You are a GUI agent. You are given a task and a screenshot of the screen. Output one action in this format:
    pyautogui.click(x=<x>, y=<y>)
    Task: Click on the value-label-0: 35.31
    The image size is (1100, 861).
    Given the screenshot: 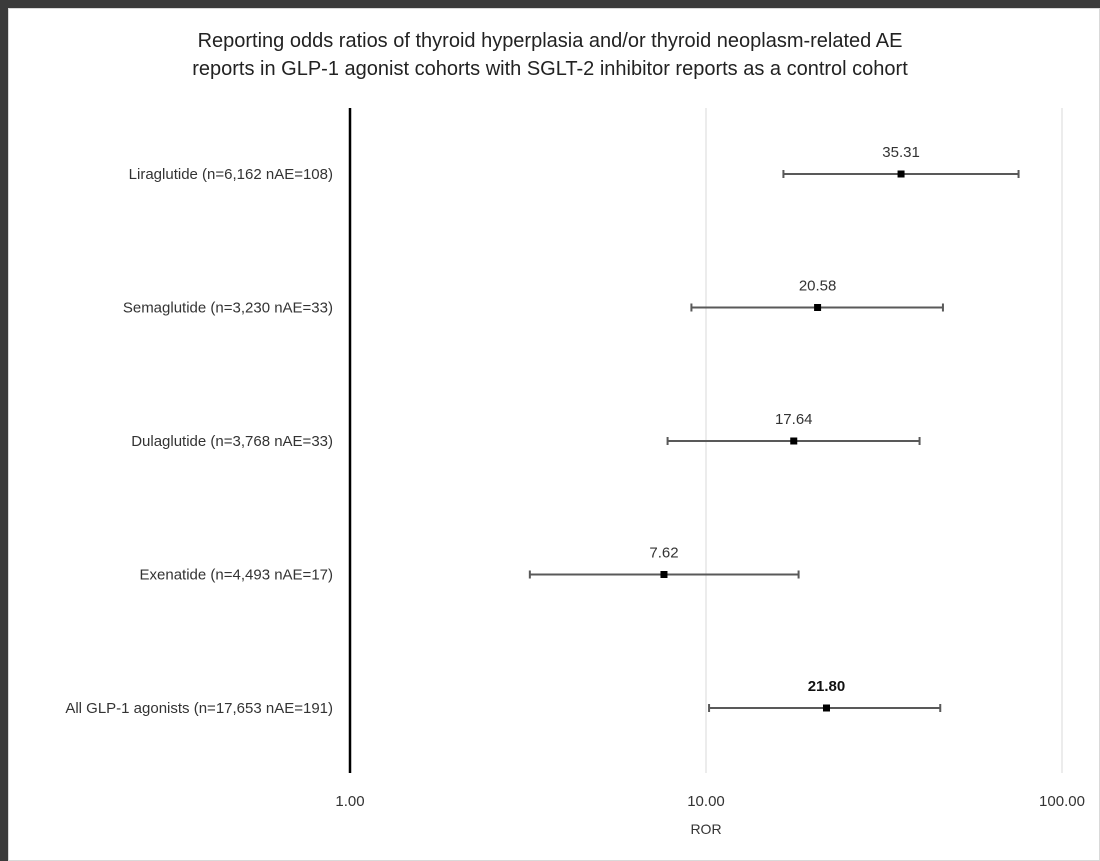 What is the action you would take?
    pyautogui.click(x=901, y=152)
    